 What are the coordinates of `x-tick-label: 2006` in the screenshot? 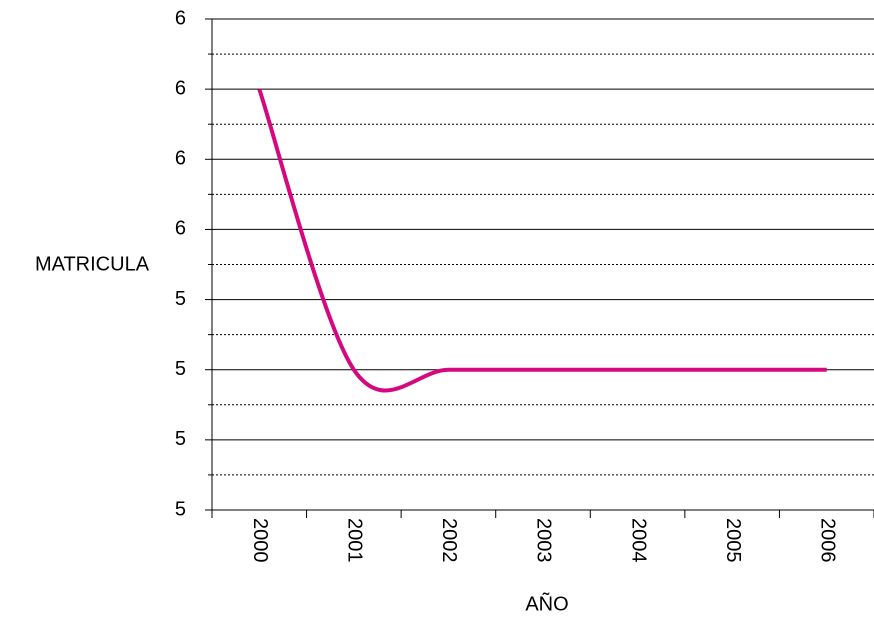 It's located at (827, 540).